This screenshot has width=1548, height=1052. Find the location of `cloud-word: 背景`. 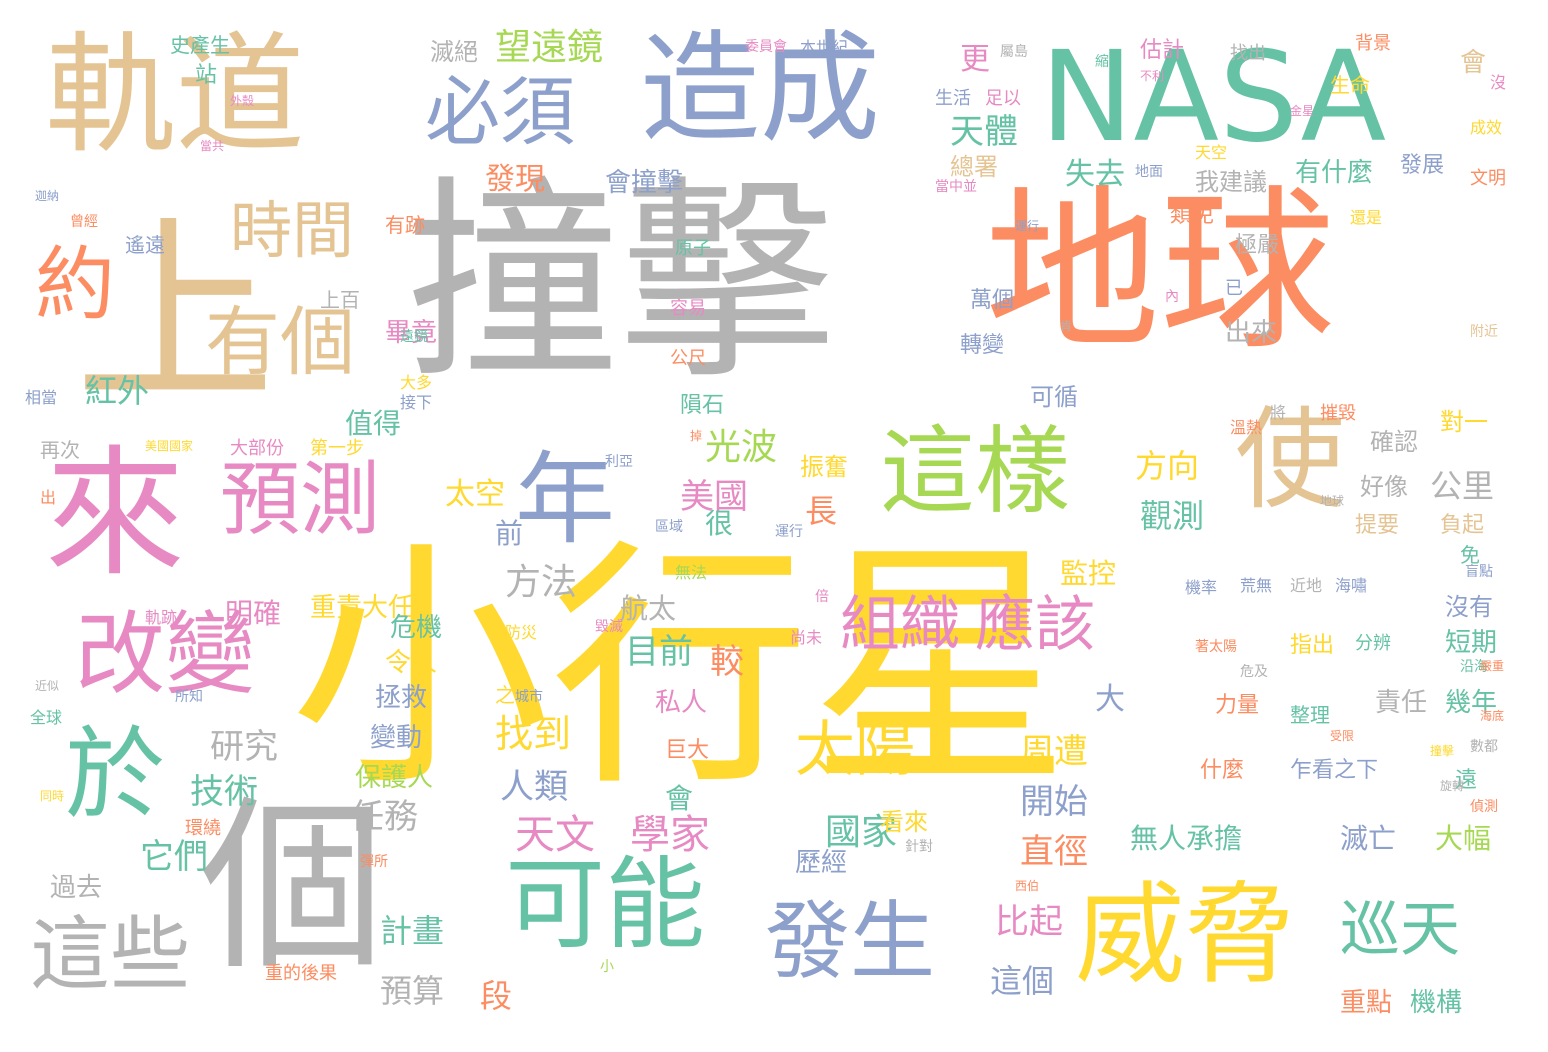

cloud-word: 背景 is located at coordinates (1373, 43).